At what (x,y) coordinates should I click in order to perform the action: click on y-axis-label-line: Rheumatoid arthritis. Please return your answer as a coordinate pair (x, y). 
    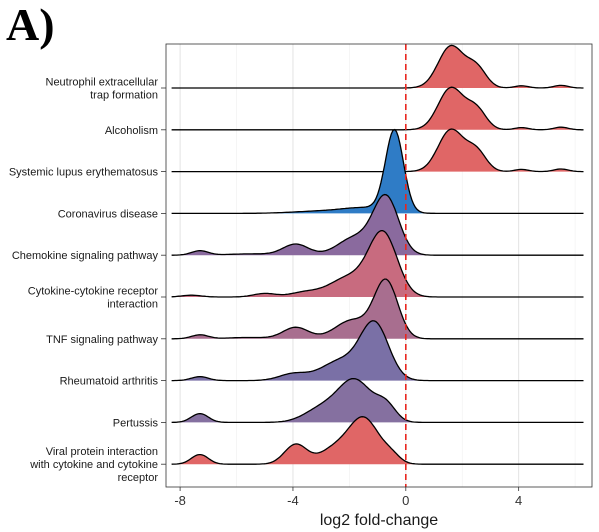
    Looking at the image, I should click on (109, 382).